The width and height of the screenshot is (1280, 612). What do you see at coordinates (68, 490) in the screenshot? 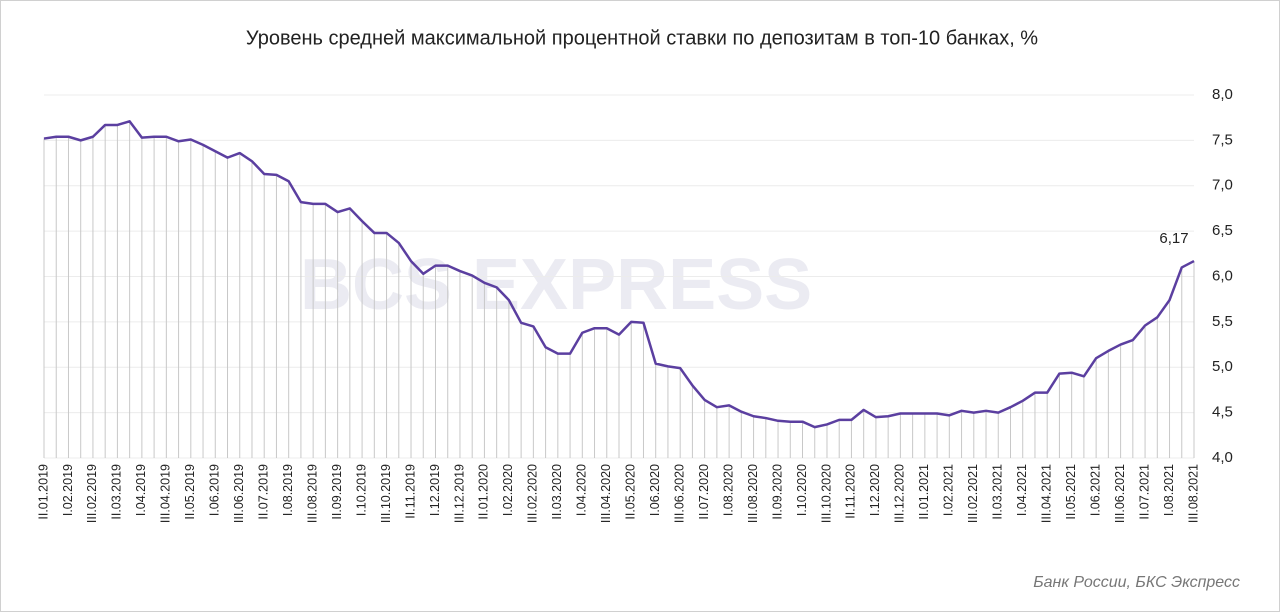
I see `x-tick-label: I.02.2019` at bounding box center [68, 490].